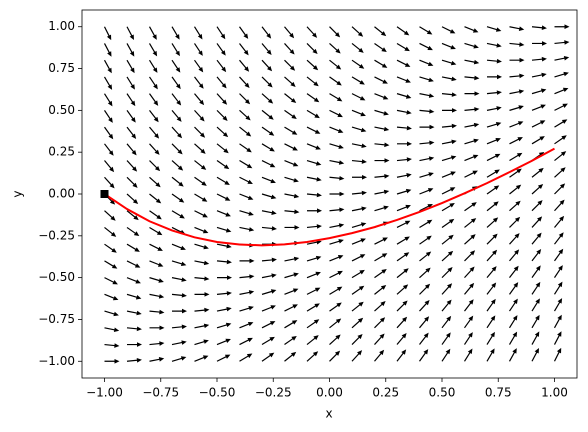 The width and height of the screenshot is (588, 432). Describe the element at coordinates (273, 393) in the screenshot. I see `x-tick-label: −0.25` at that location.